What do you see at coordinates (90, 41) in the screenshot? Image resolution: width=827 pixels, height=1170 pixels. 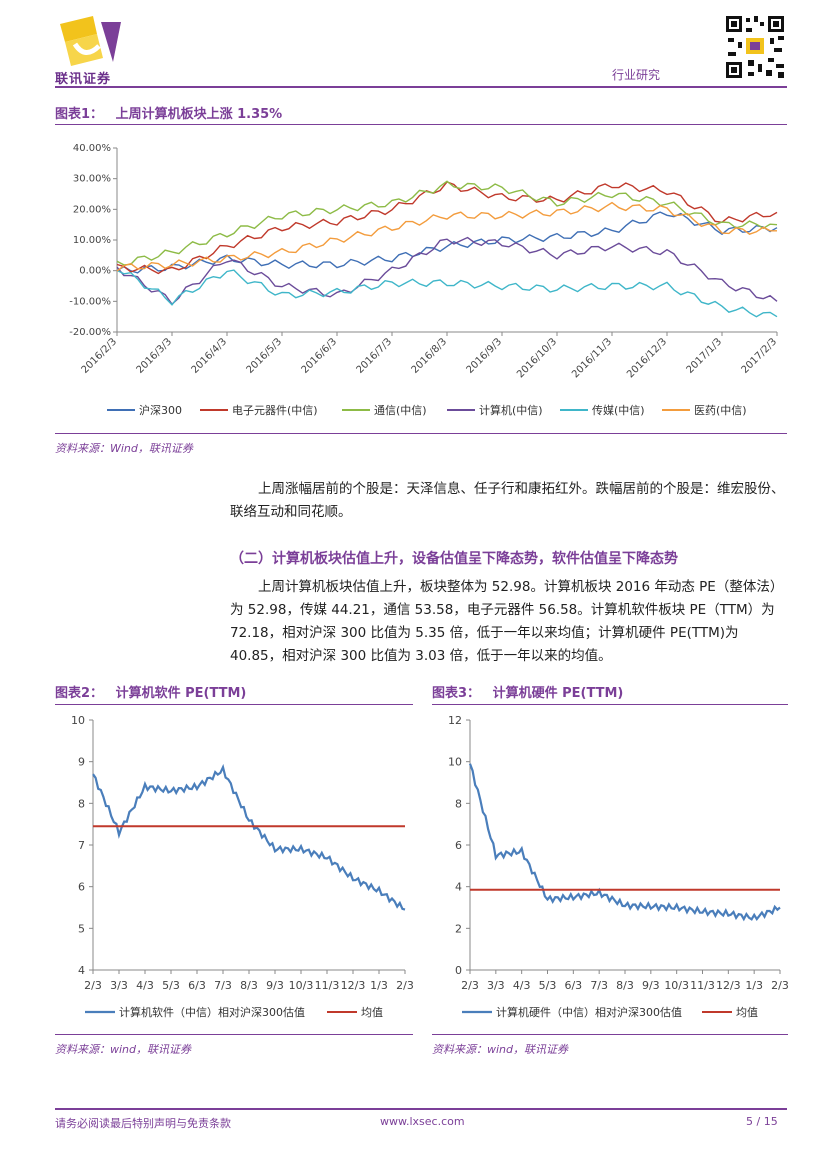 I see `logo-mark-icon` at bounding box center [90, 41].